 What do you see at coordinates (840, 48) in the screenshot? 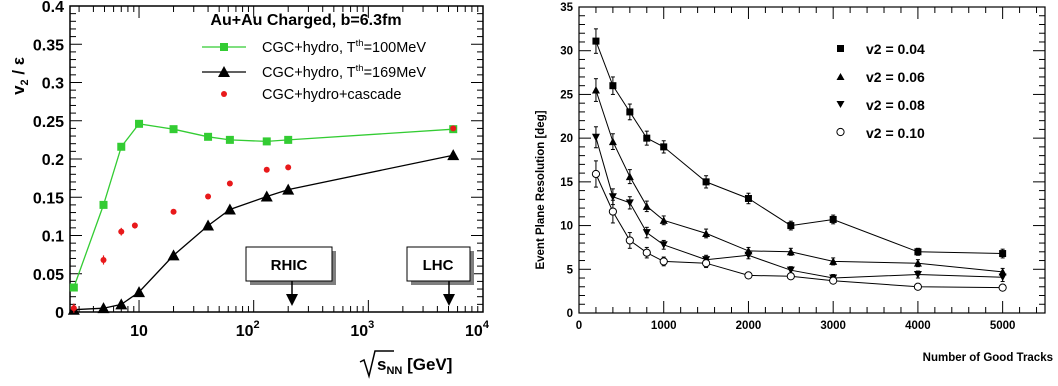
I see `legend-marker-square` at bounding box center [840, 48].